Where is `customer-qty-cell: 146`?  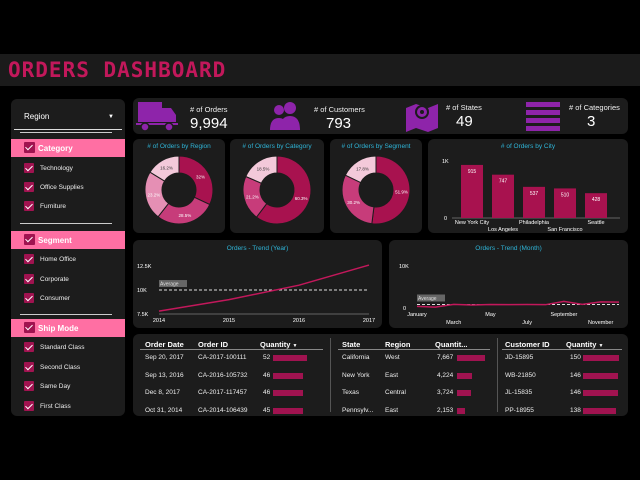
customer-qty-cell: 146 is located at coordinates (575, 392).